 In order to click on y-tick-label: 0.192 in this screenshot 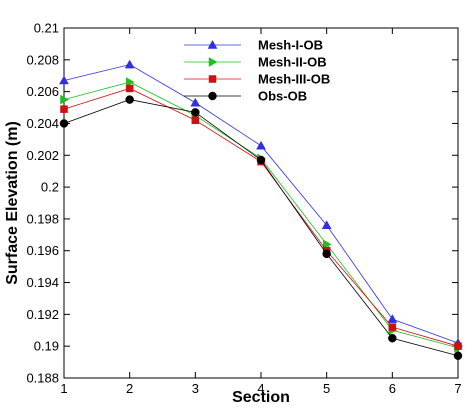, I will do `click(42, 314)`.